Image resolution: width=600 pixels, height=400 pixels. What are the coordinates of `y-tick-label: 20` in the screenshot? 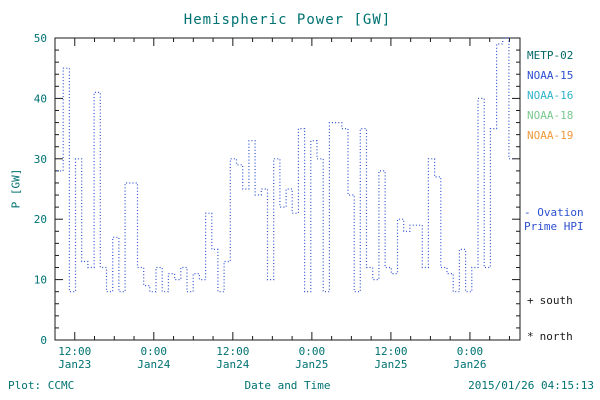 It's located at (40, 219).